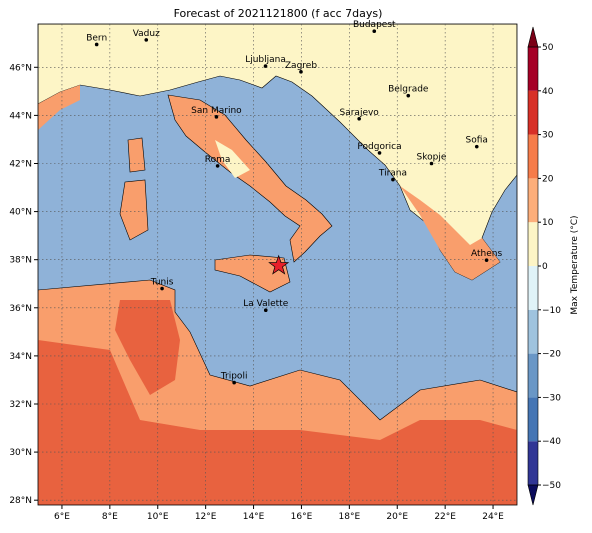 The width and height of the screenshot is (592, 533). What do you see at coordinates (551, 355) in the screenshot?
I see `colorbar-tick-label: −20` at bounding box center [551, 355].